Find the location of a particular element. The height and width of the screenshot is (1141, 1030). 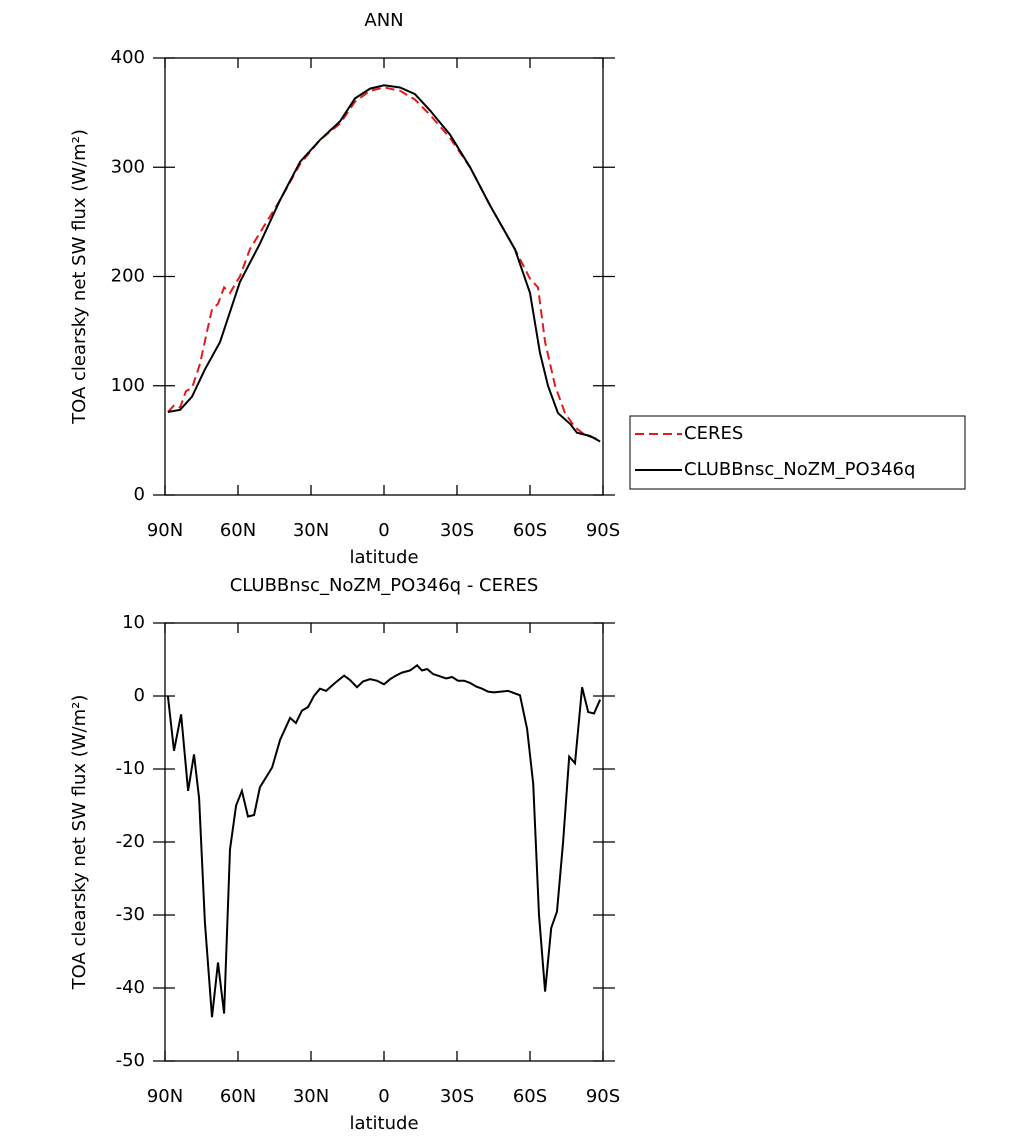

y-tick-label: -50 is located at coordinates (130, 1060).